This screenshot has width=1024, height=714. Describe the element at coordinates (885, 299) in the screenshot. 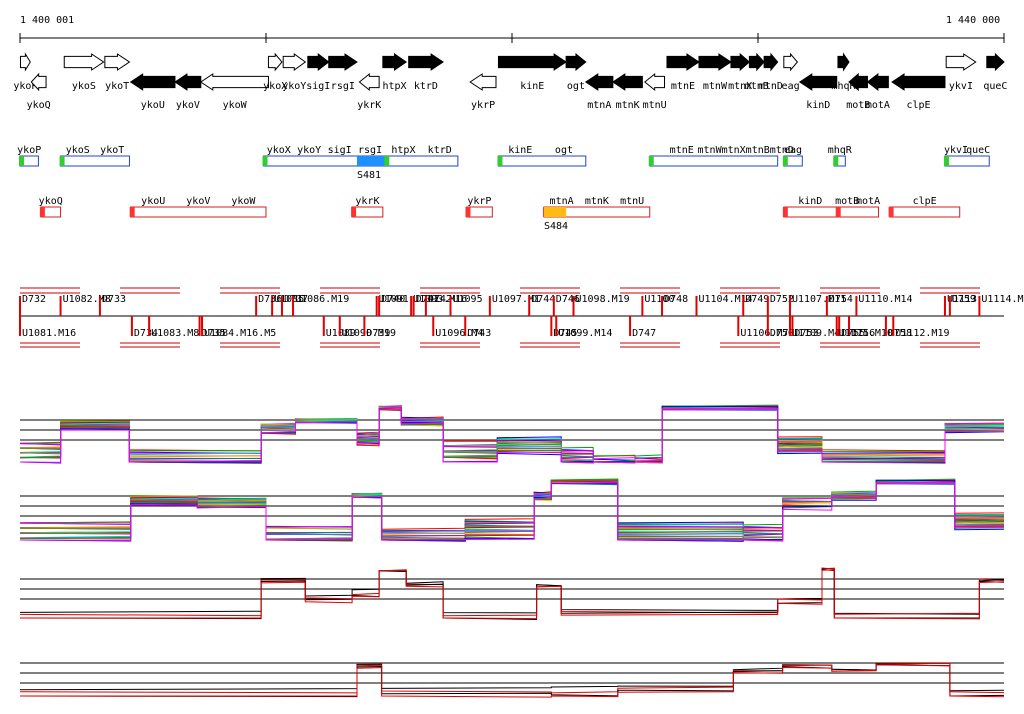

I see `segment-label-top: U1110.M14` at that location.